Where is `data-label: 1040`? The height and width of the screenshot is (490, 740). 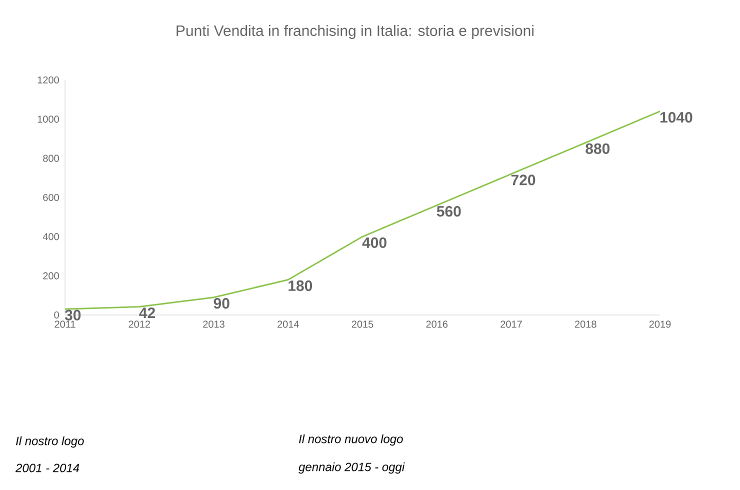 data-label: 1040 is located at coordinates (676, 117).